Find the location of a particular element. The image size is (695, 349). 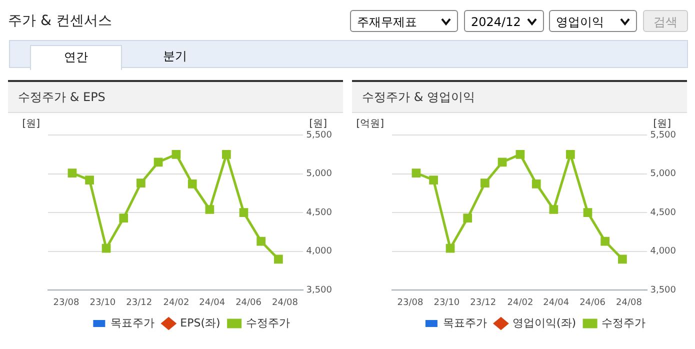

search-button: 검색 is located at coordinates (665, 21).